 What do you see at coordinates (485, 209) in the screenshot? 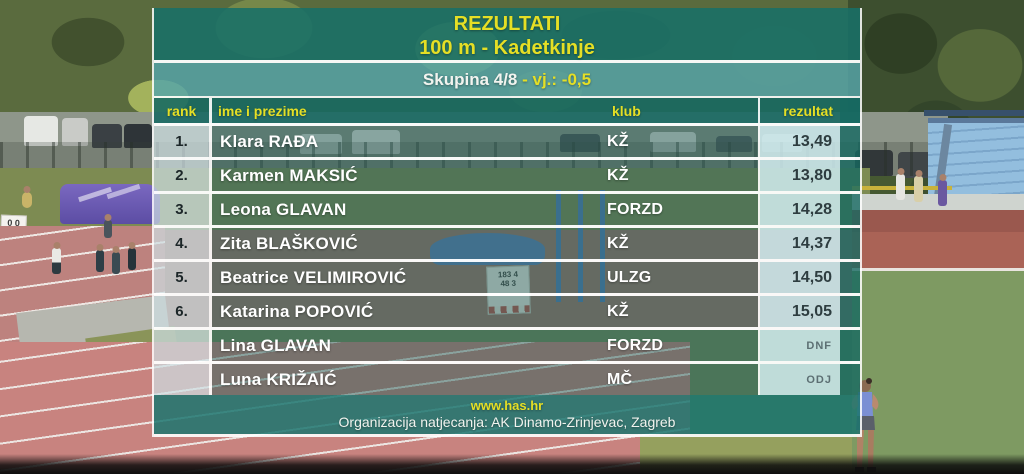
I see `name-cell: Leona GLAVAN FORZD` at bounding box center [485, 209].